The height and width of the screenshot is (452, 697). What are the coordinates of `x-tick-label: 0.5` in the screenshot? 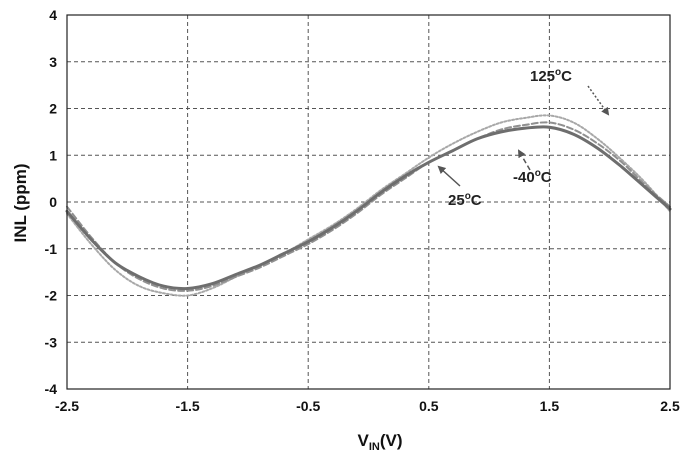 It's located at (429, 406).